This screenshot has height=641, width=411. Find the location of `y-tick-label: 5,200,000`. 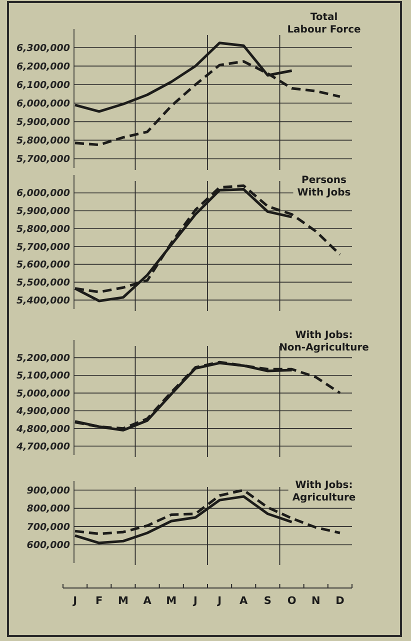

y-tick-label: 5,200,000 is located at coordinates (43, 358).